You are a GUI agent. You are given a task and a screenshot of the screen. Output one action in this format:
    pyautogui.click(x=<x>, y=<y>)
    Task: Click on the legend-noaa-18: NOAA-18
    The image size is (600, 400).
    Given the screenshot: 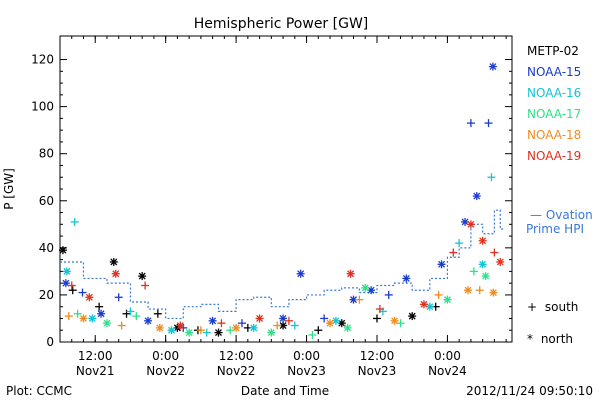 What is the action you would take?
    pyautogui.click(x=554, y=135)
    